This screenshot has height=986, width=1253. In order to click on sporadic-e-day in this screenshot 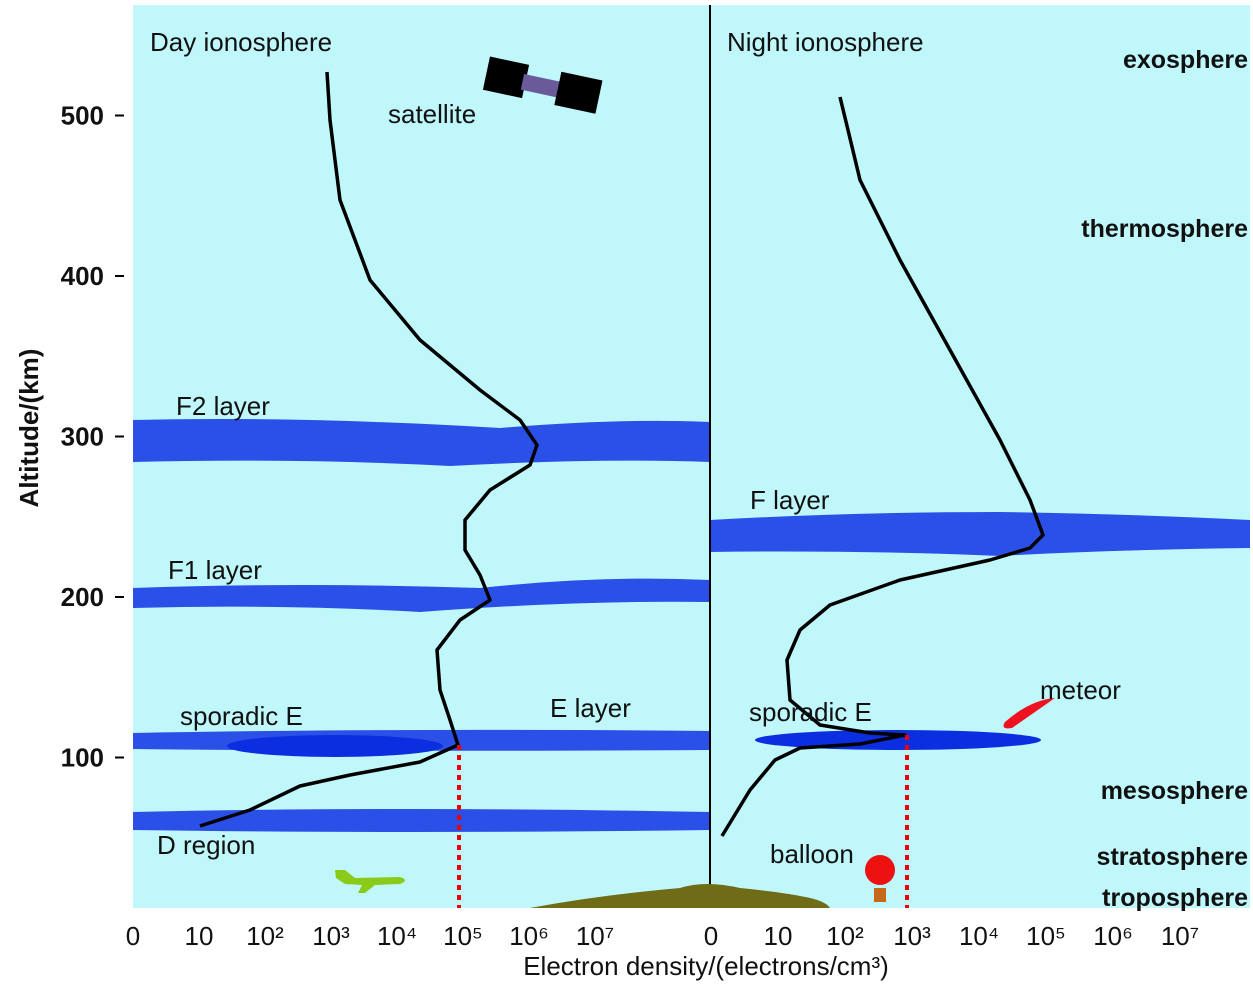, I will do `click(335, 746)`.